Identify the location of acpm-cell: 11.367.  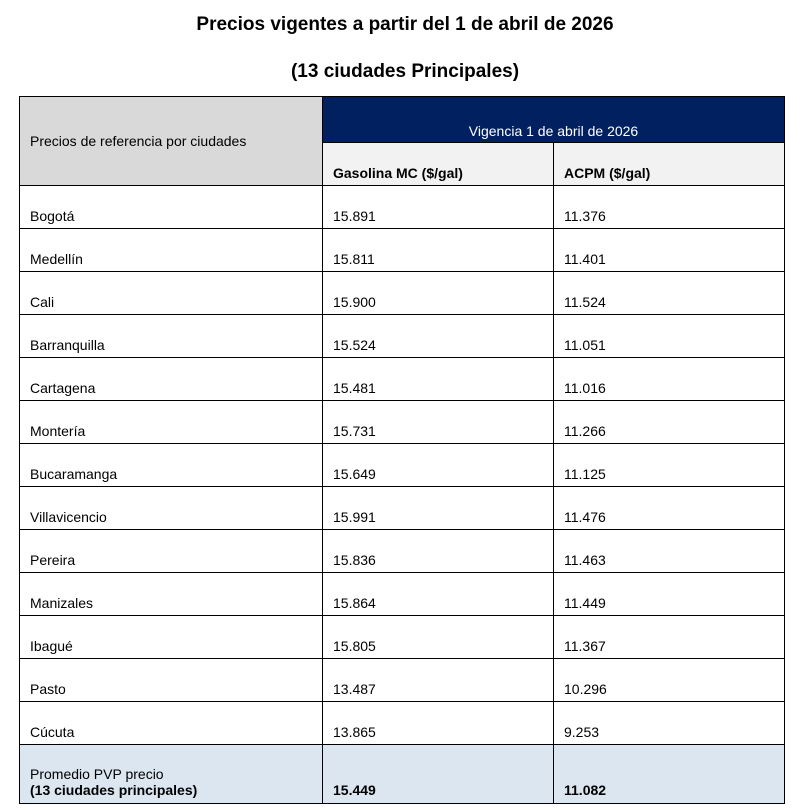
(669, 637).